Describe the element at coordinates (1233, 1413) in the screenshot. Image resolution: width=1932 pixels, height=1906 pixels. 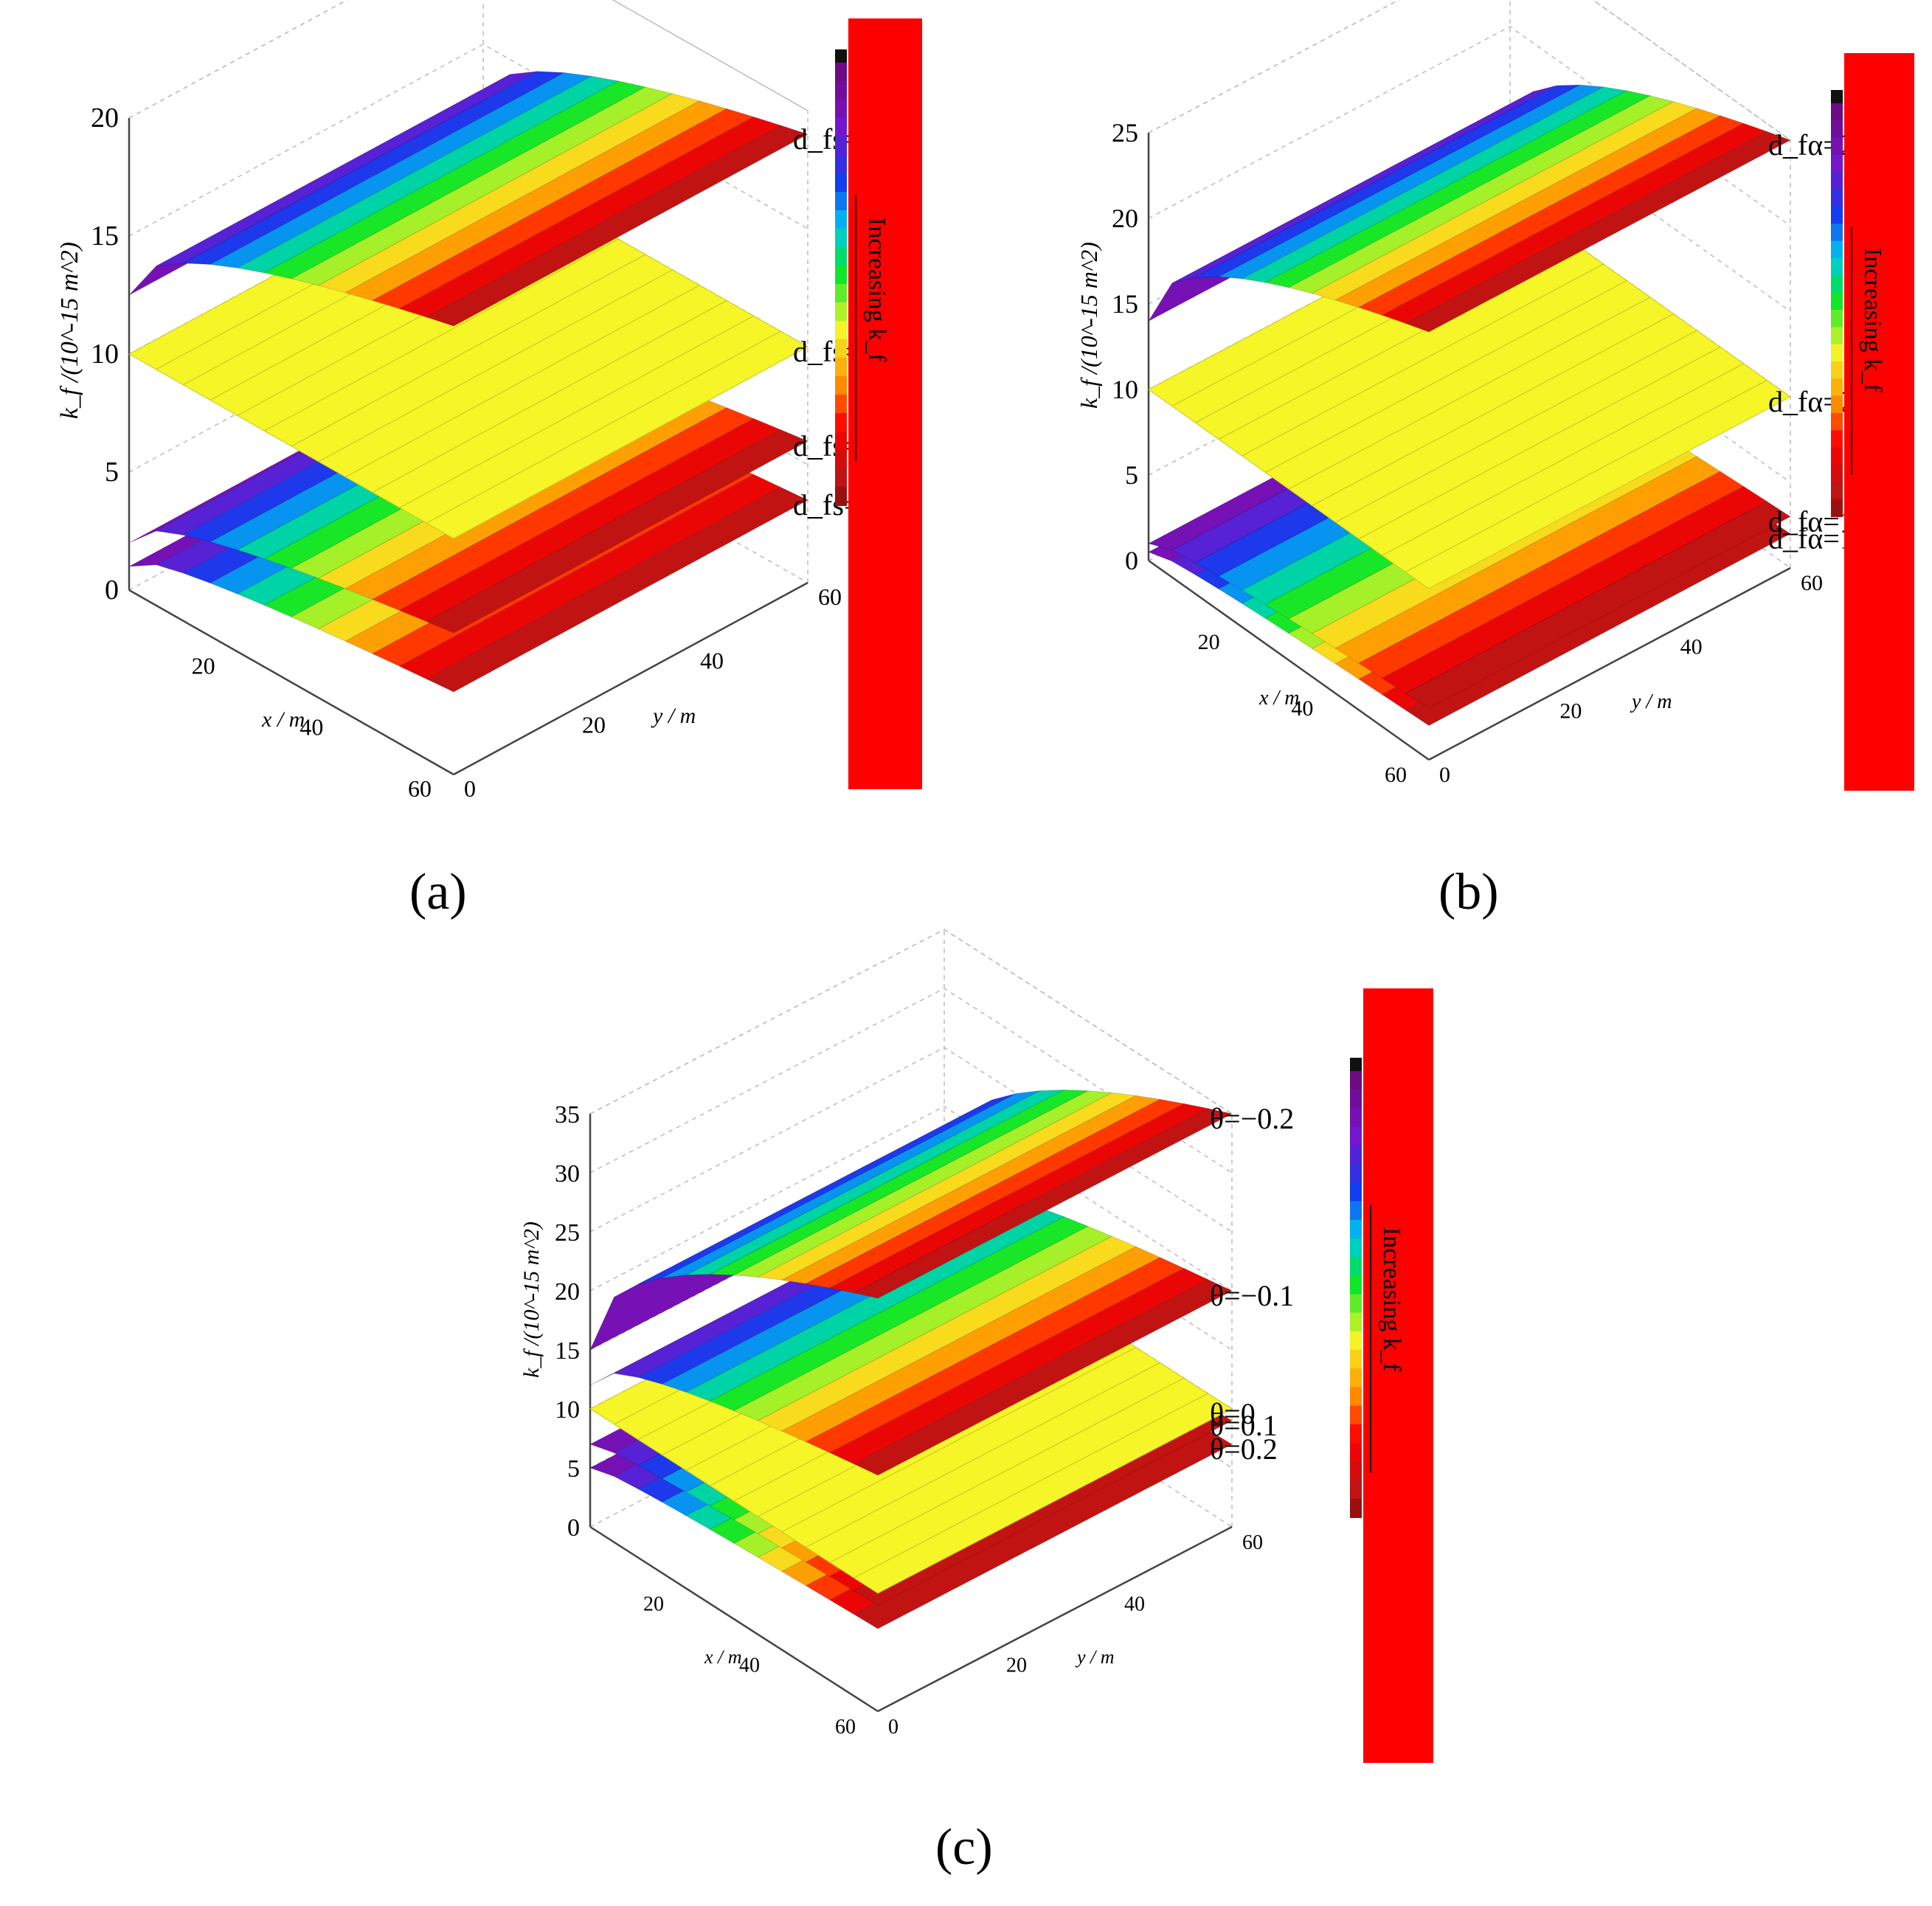
I see `surface-label: θ=0` at that location.